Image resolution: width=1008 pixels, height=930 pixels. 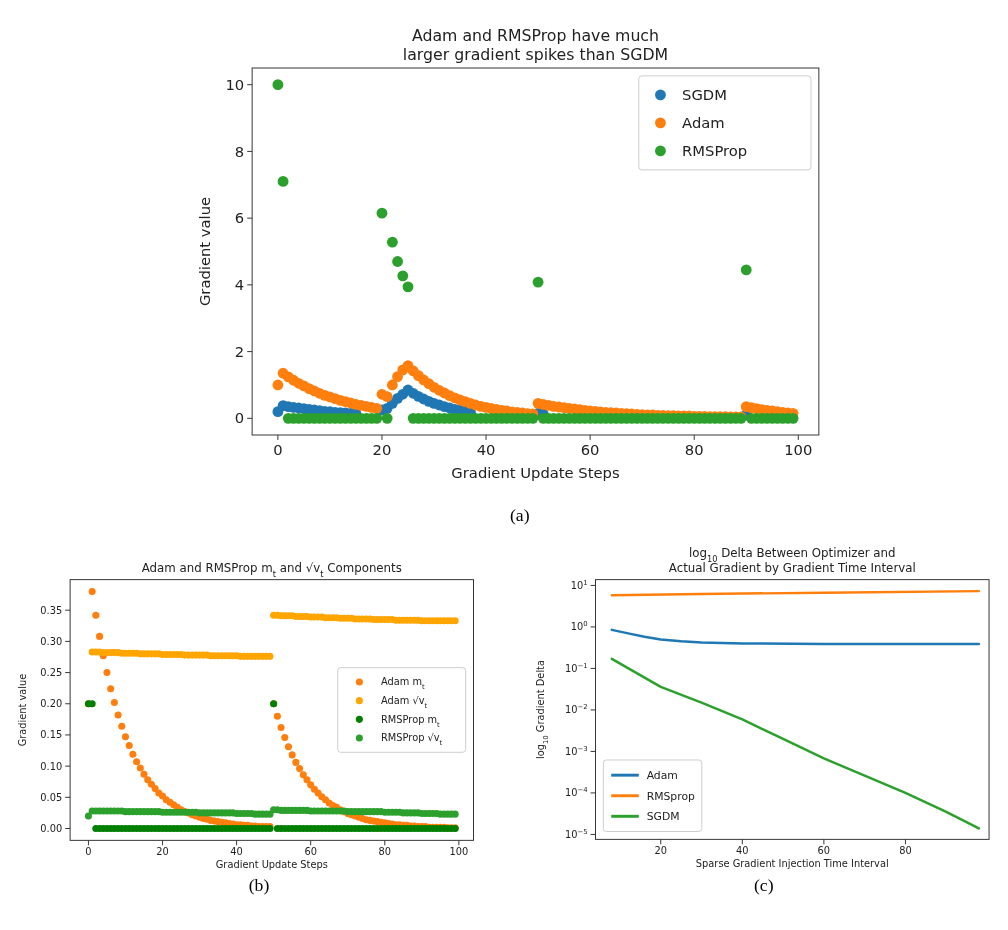 I want to click on legend-label: RMSProp √v$_{t}$, so click(x=412, y=740).